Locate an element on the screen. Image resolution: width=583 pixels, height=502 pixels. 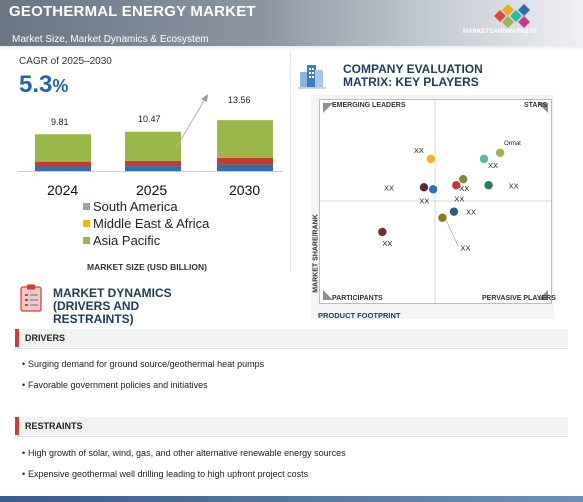
matrix-title: COMPANY EVALUATION MATRIX: KEY PLAYERS is located at coordinates (413, 76).